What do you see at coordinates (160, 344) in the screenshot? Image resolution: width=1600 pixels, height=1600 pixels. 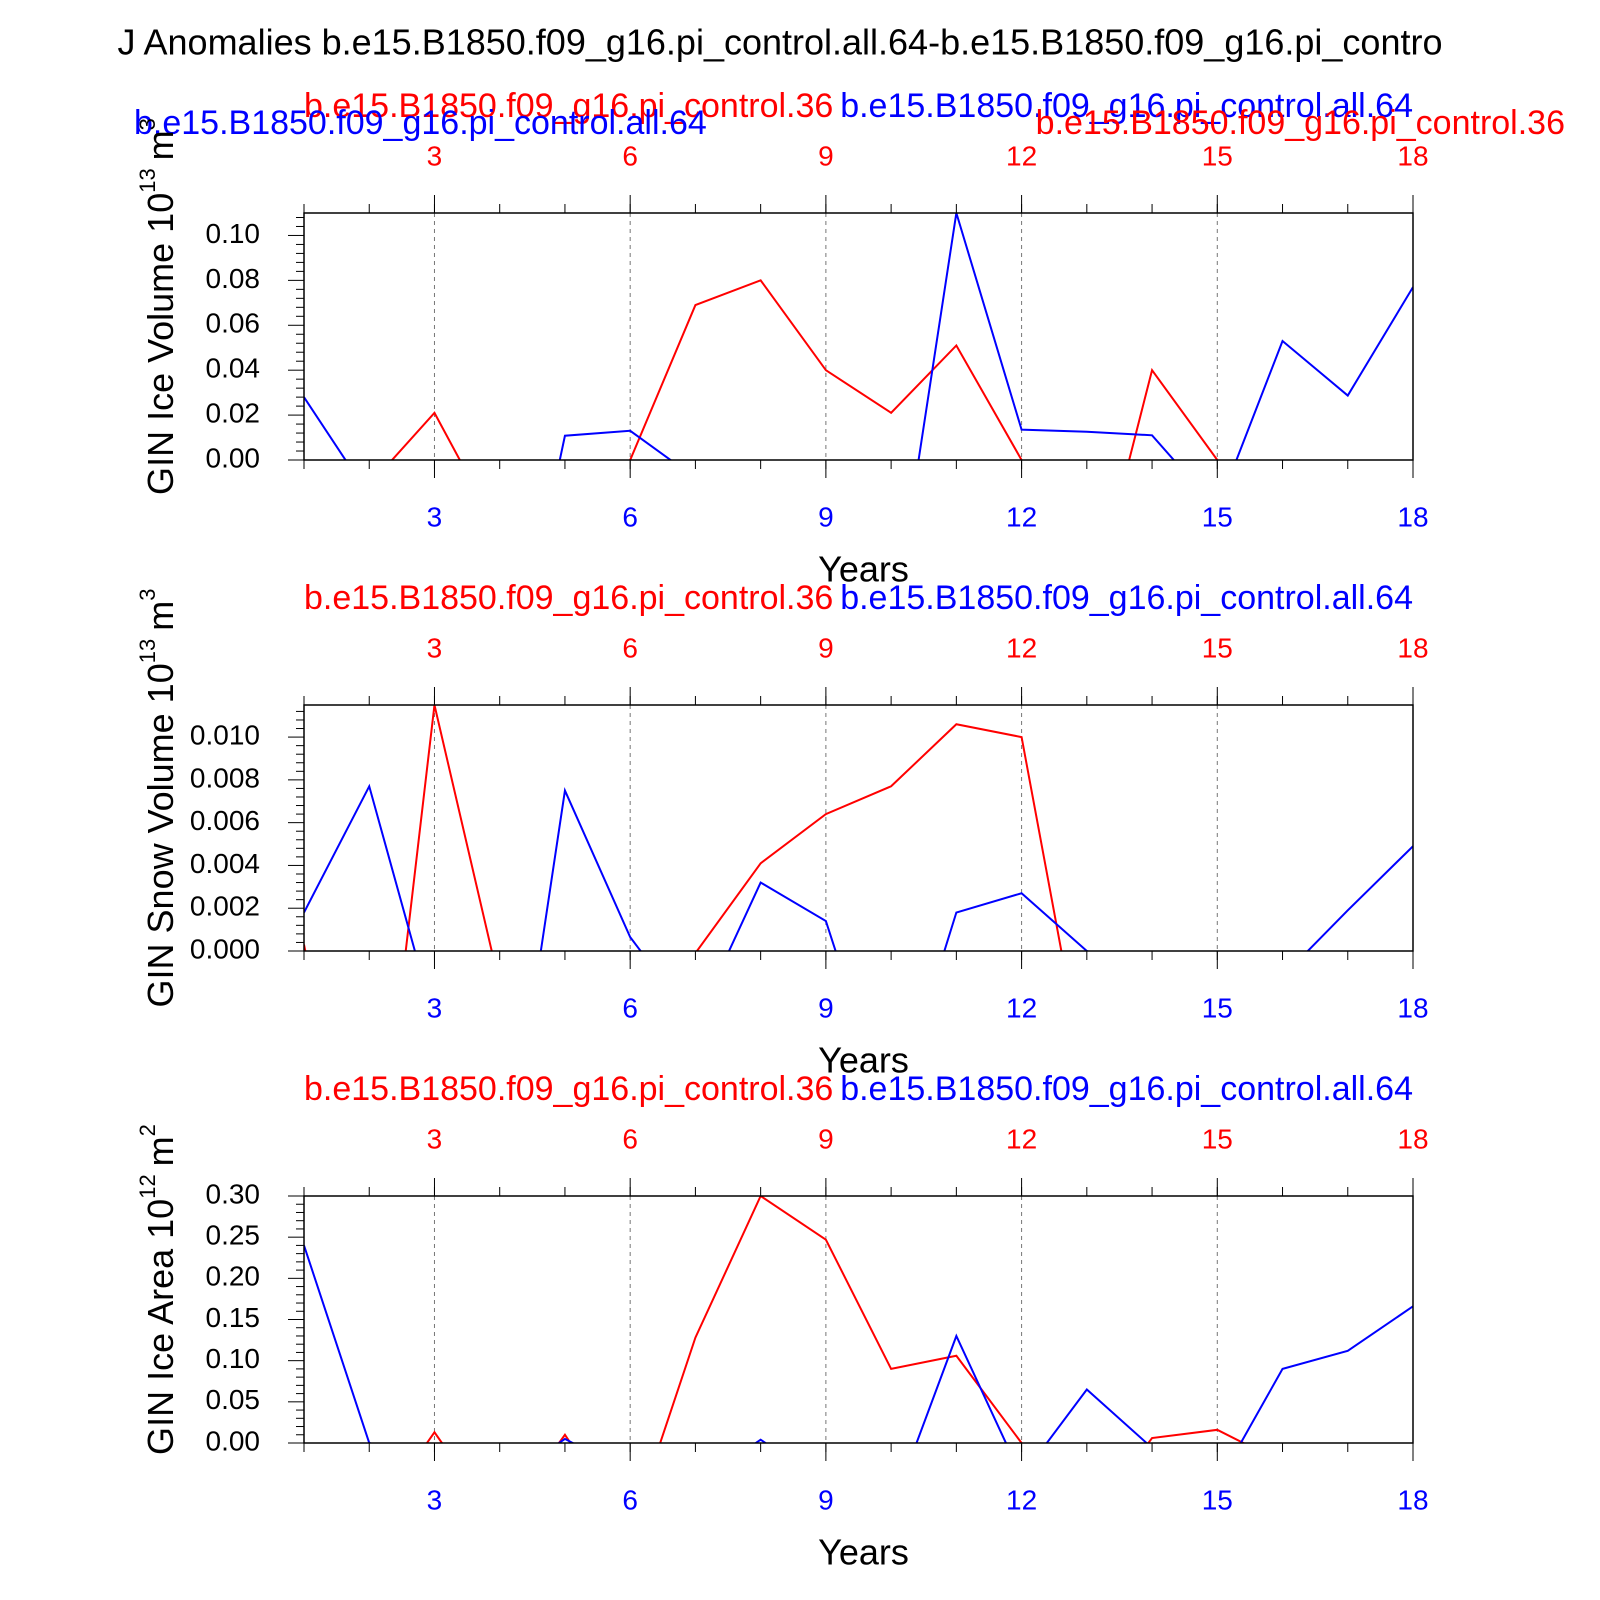 I see `y-axis-label-text: GIN Ice Volume 10` at bounding box center [160, 344].